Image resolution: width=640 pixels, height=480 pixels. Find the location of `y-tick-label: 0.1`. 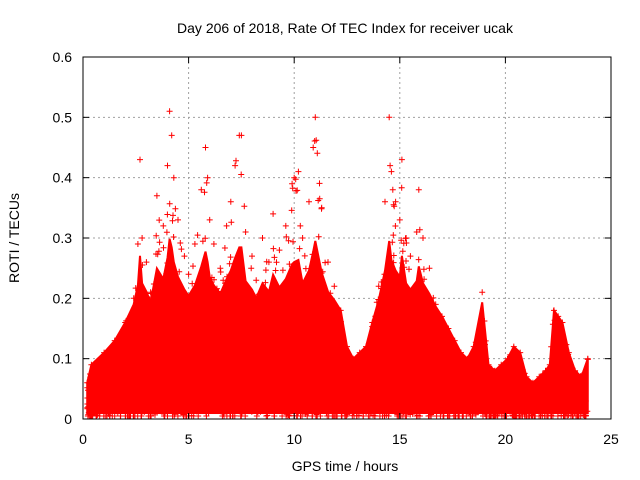

y-tick-label: 0.1 is located at coordinates (63, 359).